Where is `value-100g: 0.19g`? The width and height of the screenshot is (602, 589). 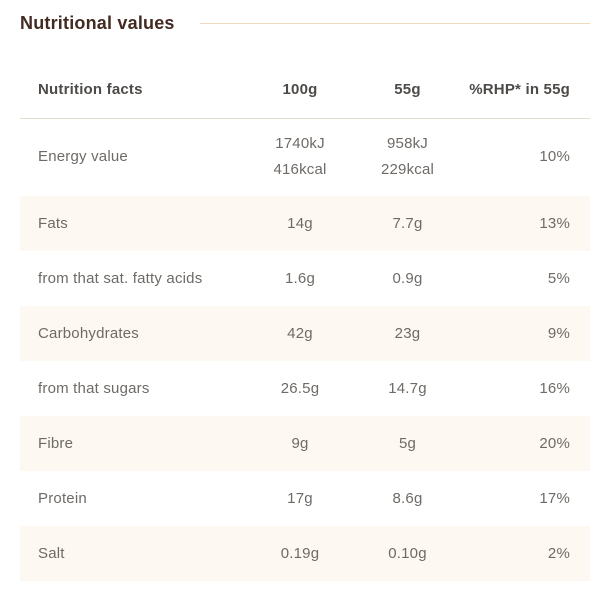
value-100g: 0.19g is located at coordinates (300, 553).